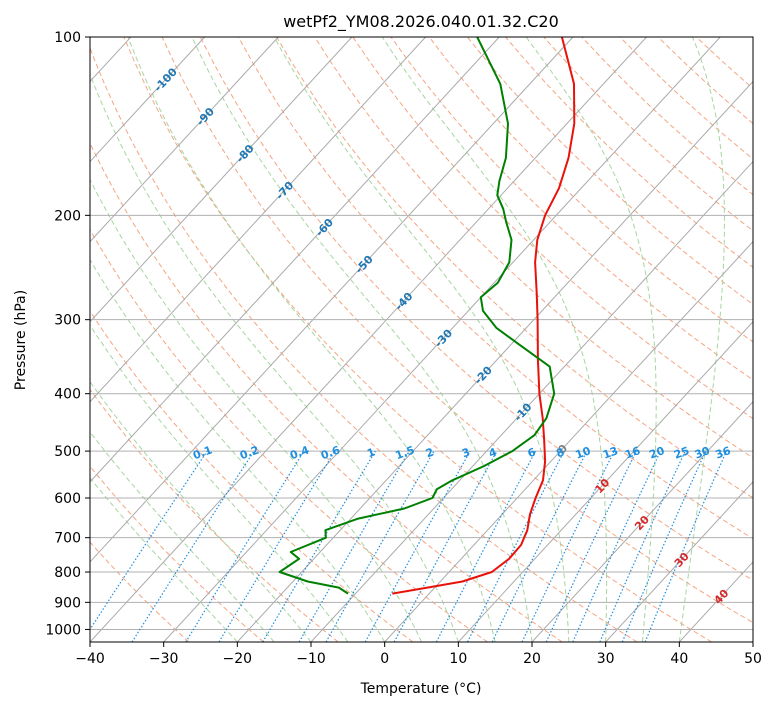  Describe the element at coordinates (421, 22) in the screenshot. I see `chart-title: wetPf2_YM08.2026.040.01.32.C20` at that location.